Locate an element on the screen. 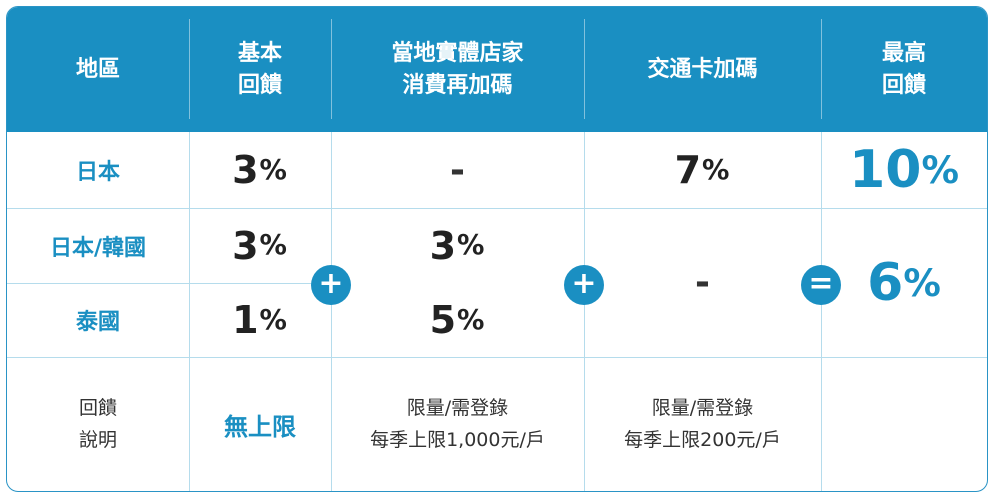 Image resolution: width=995 pixels, height=497 pixels. local-bonus-thailand: 5% is located at coordinates (457, 320).